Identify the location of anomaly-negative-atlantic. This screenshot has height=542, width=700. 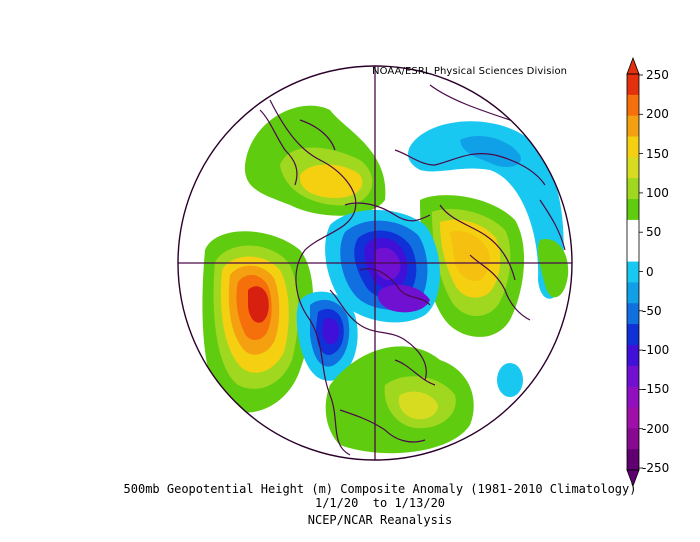
(510, 380).